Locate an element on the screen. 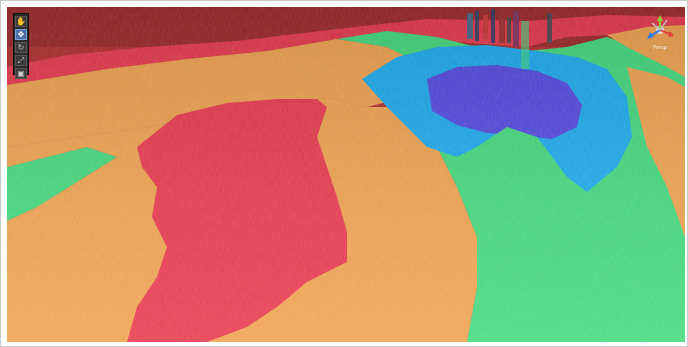 The width and height of the screenshot is (688, 347). gizmo-axes-icon is located at coordinates (660, 27).